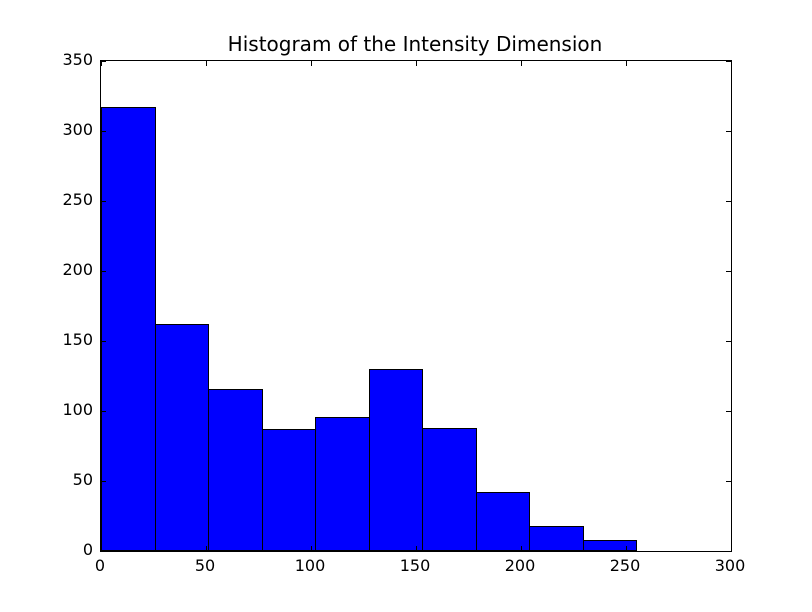 The width and height of the screenshot is (812, 612). Describe the element at coordinates (310, 565) in the screenshot. I see `x-tick-label: 100` at that location.